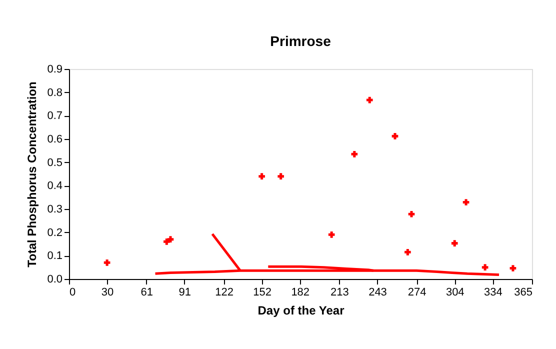 This screenshot has height=349, width=556. What do you see at coordinates (301, 311) in the screenshot?
I see `x-axis-title: Day of the Year` at bounding box center [301, 311].